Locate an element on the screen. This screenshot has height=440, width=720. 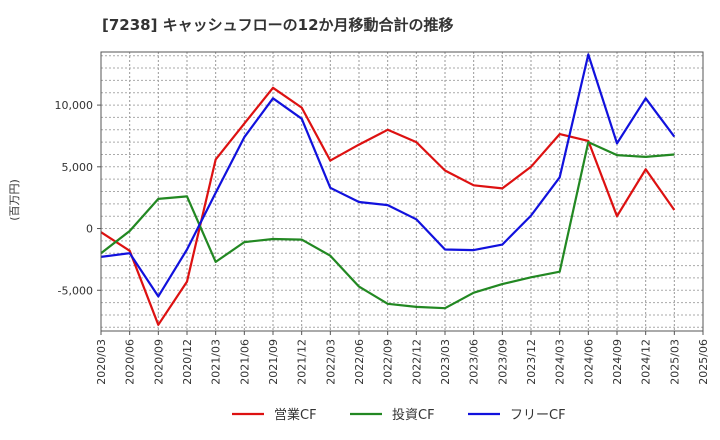
y-tick-label: -5,000 is located at coordinates (75, 290).